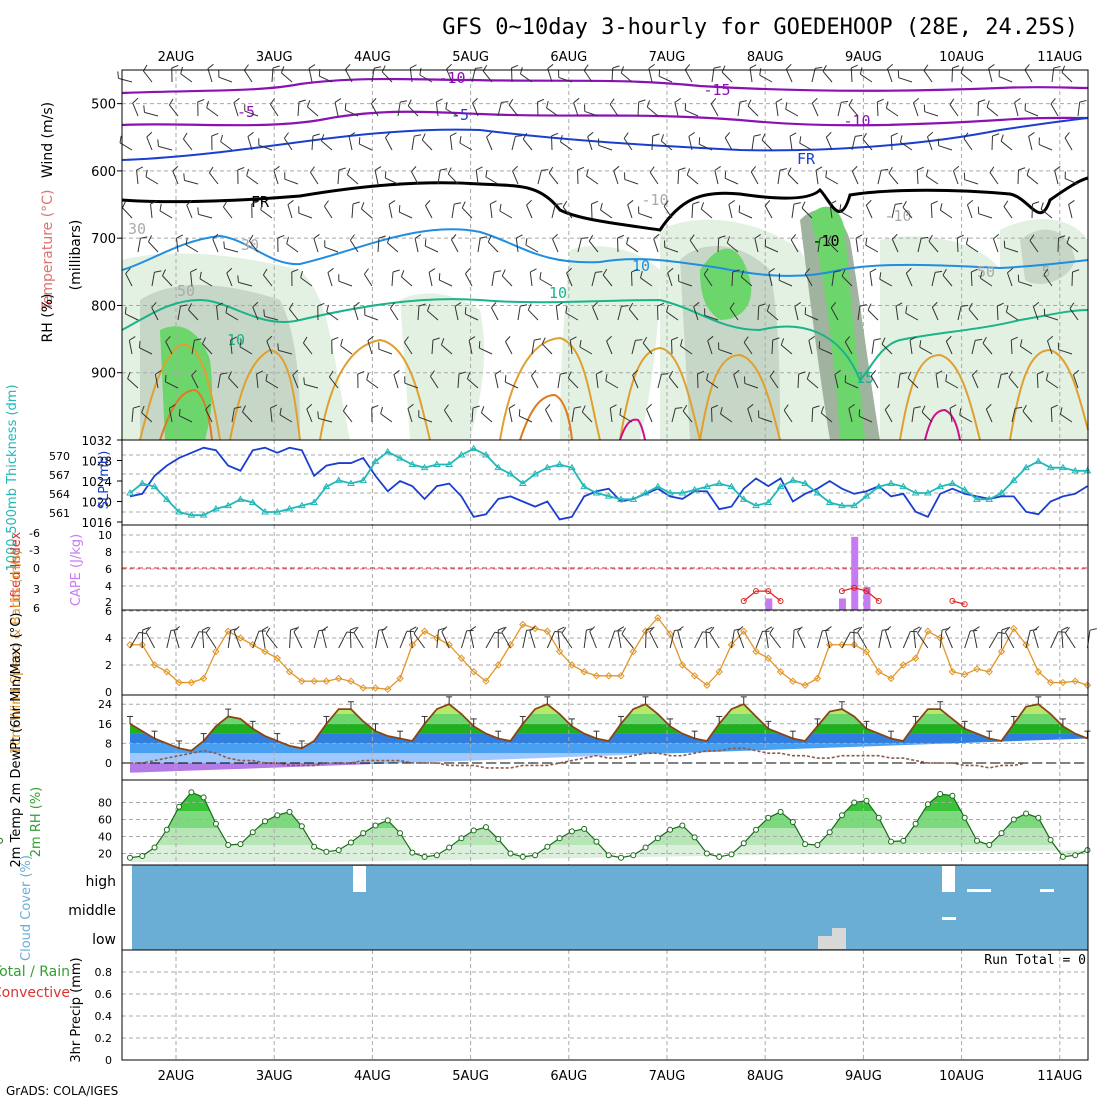 The width and height of the screenshot is (1100, 1100). Describe the element at coordinates (610, 343) in the screenshot. I see `rh-shading` at that location.